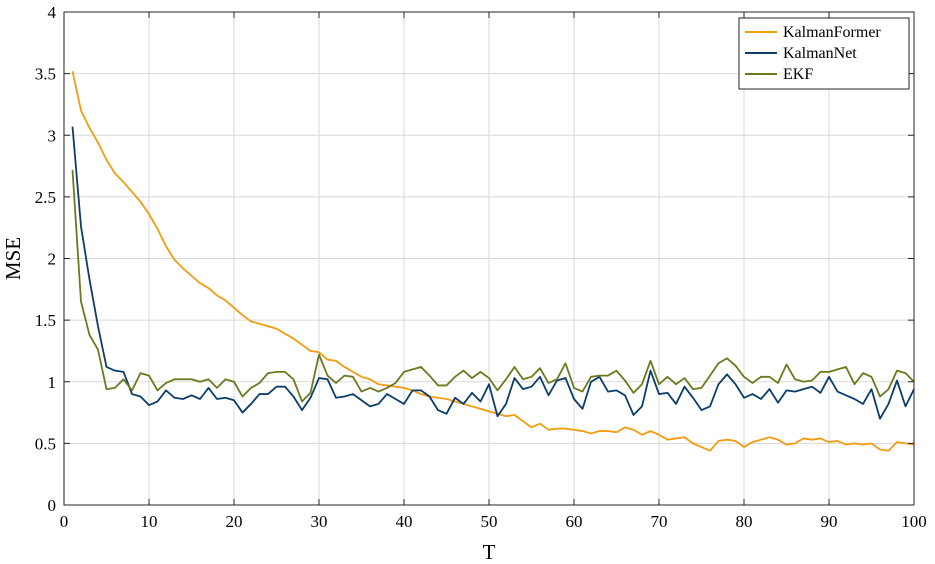 Image resolution: width=935 pixels, height=564 pixels. I want to click on legend-label-ekf: EKF, so click(798, 74).